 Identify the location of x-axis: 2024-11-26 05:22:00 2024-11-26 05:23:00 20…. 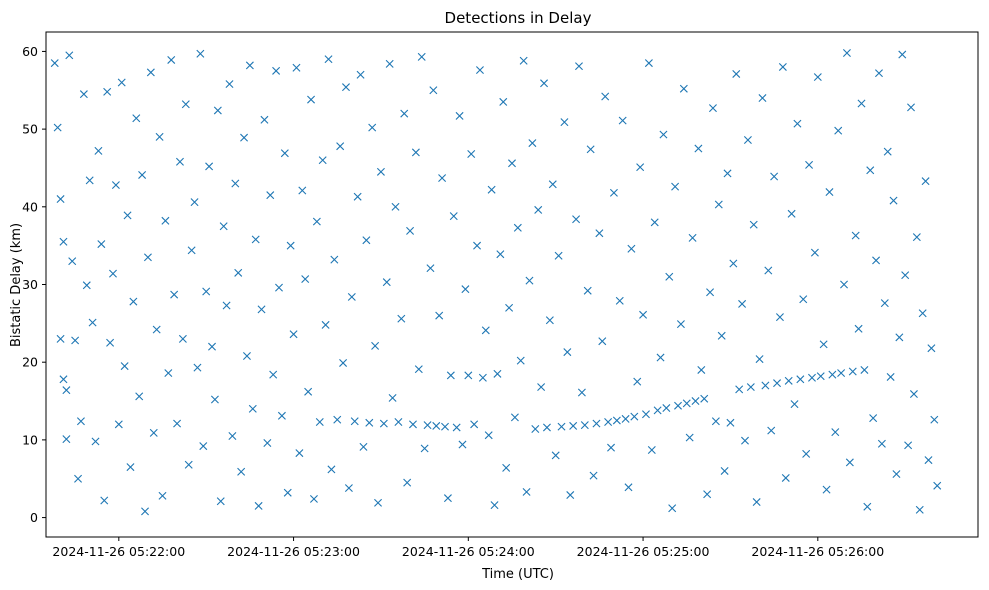
(468, 548).